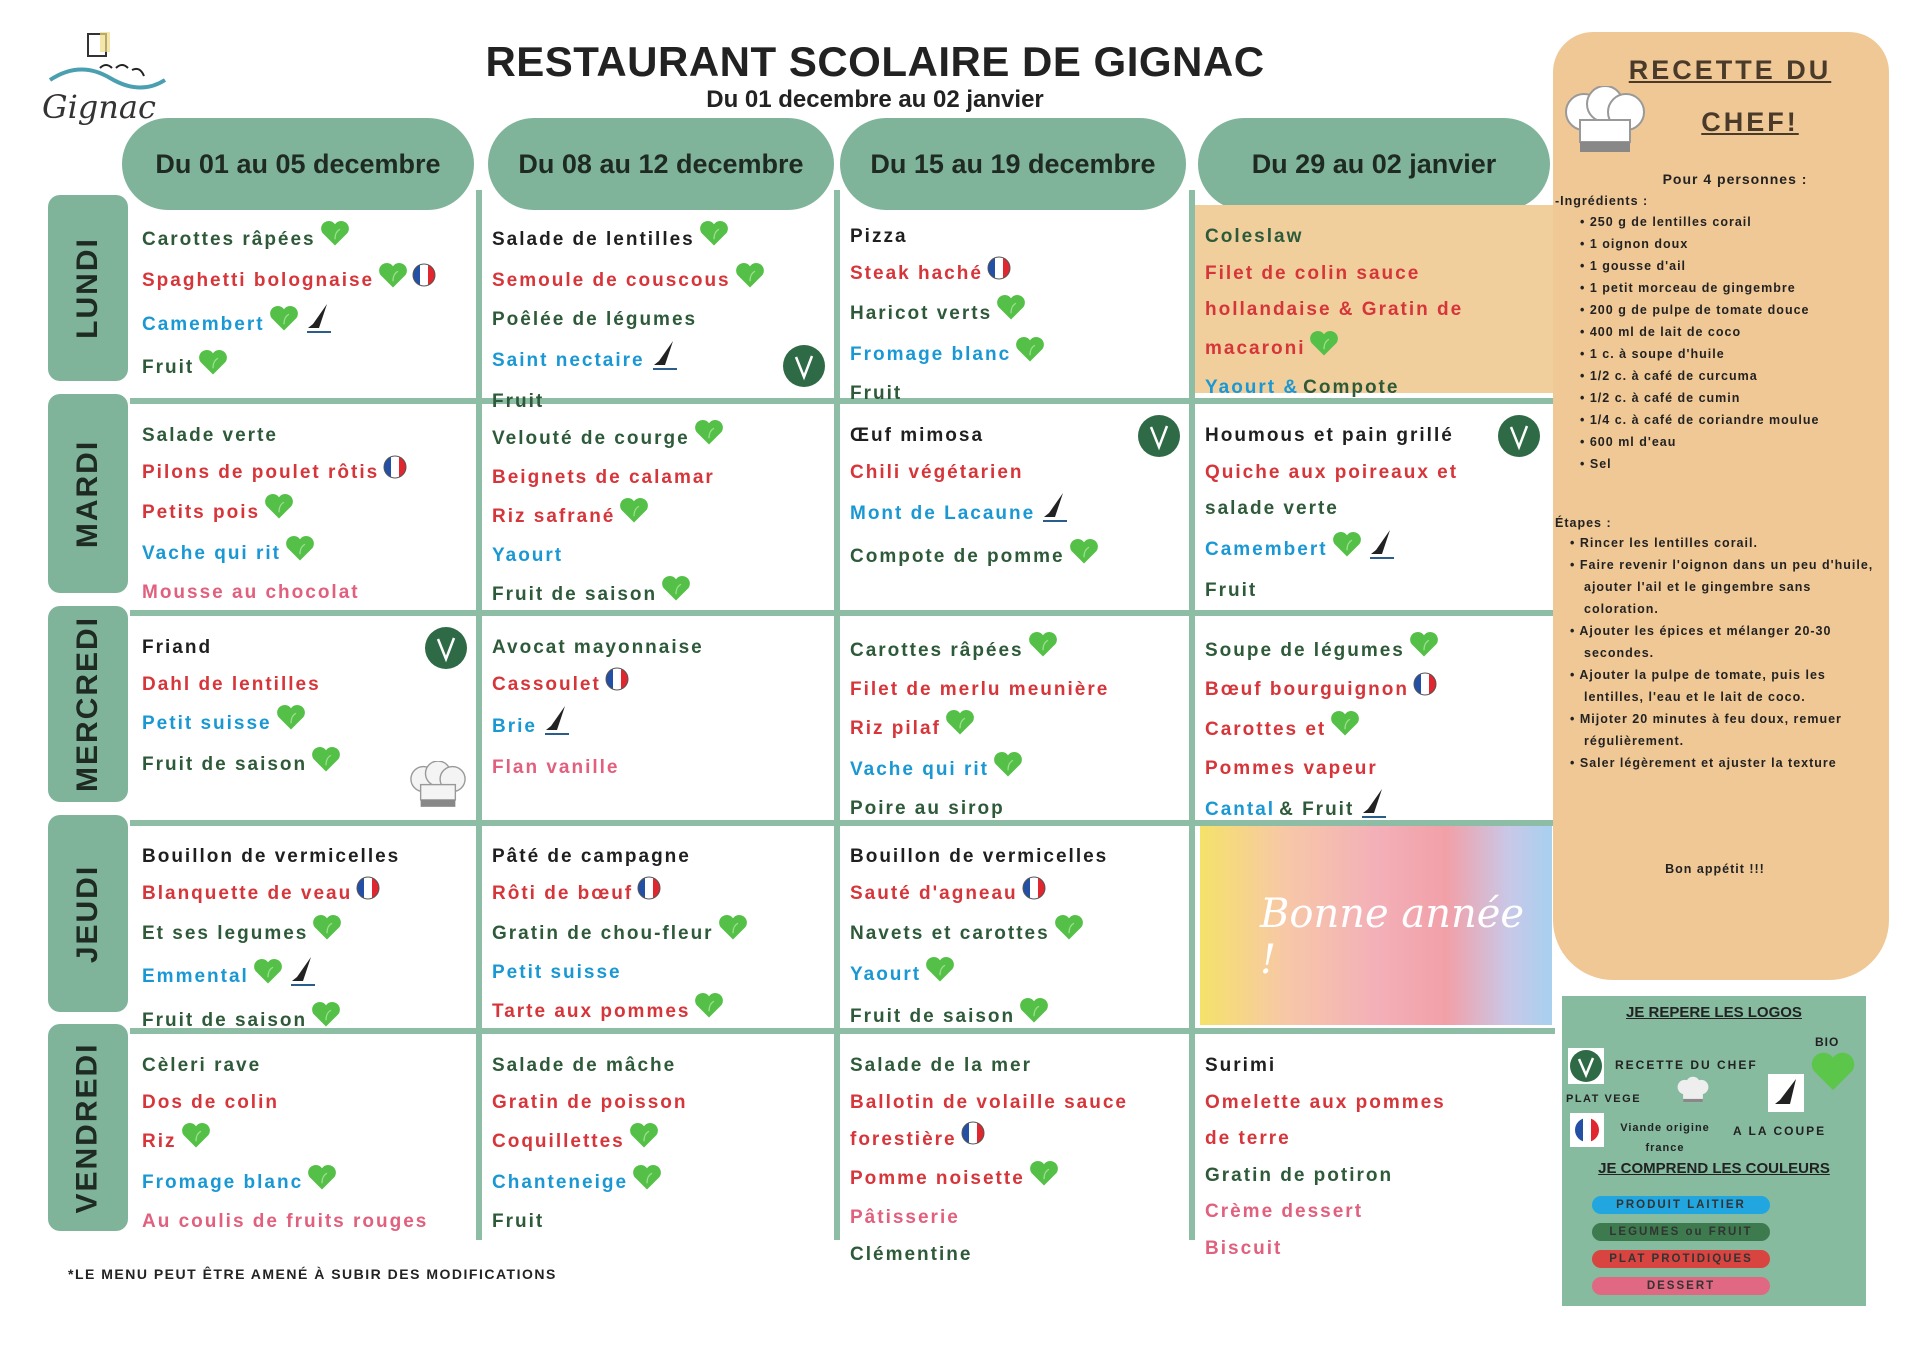 This screenshot has width=1920, height=1358. What do you see at coordinates (1730, 96) in the screenshot?
I see `recipe-title: RECETTE DU CHEF!` at bounding box center [1730, 96].